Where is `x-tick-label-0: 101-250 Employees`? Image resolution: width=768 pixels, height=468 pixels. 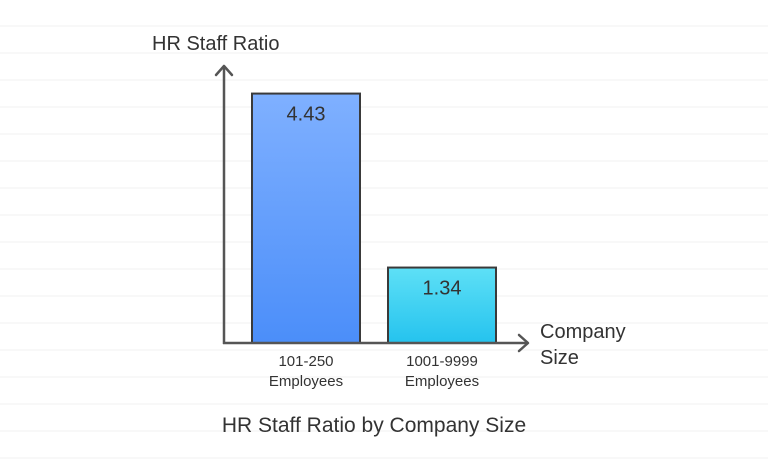
x-tick-label-0: 101-250 Employees is located at coordinates (306, 371).